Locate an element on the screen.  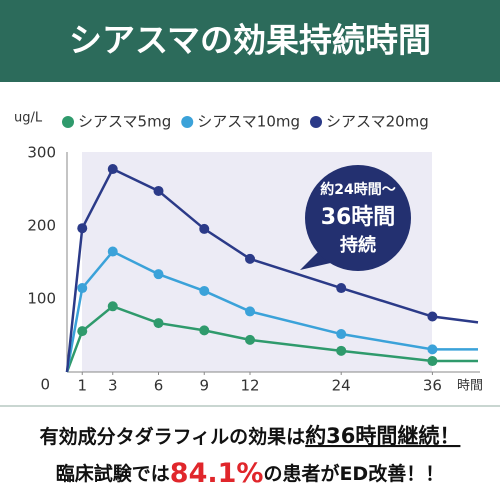
legend-label: シアスマ10mg is located at coordinates (248, 122).